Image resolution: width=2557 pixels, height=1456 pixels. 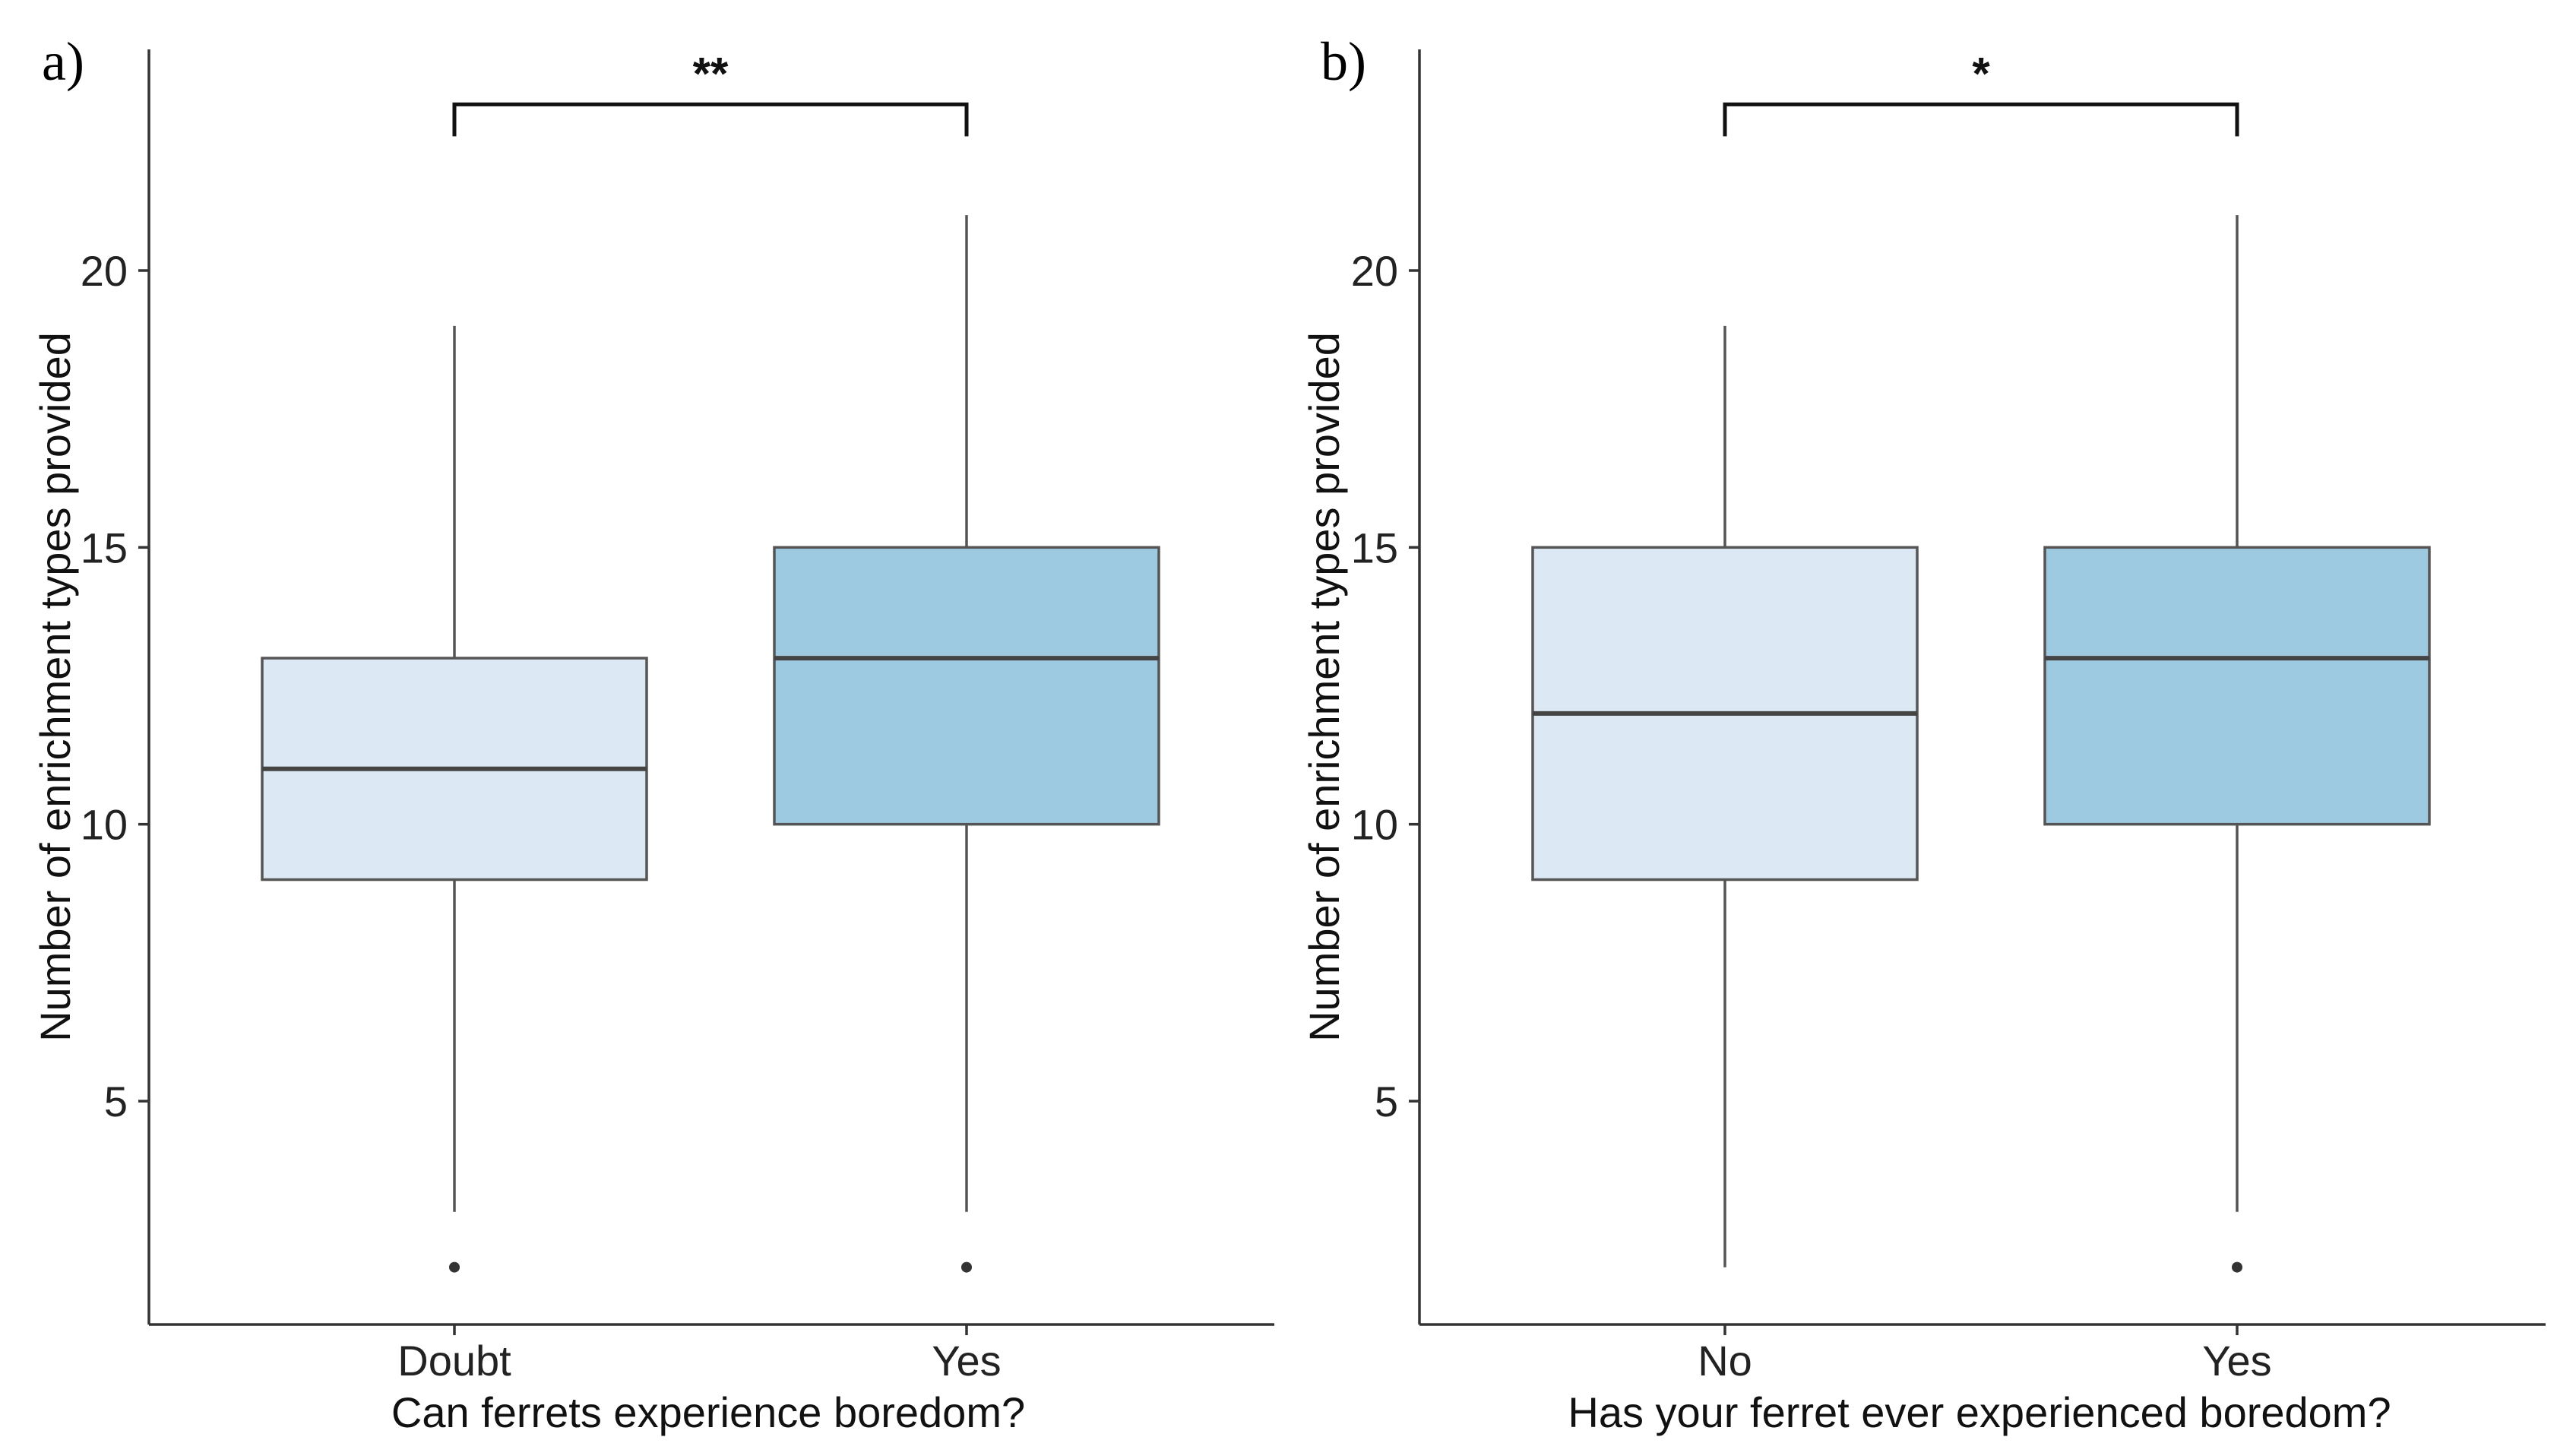 What do you see at coordinates (455, 799) in the screenshot?
I see `box-doubt` at bounding box center [455, 799].